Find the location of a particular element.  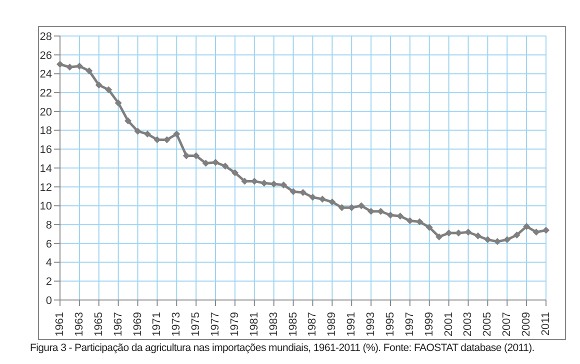

x-tick-label: 1989 is located at coordinates (332, 324).